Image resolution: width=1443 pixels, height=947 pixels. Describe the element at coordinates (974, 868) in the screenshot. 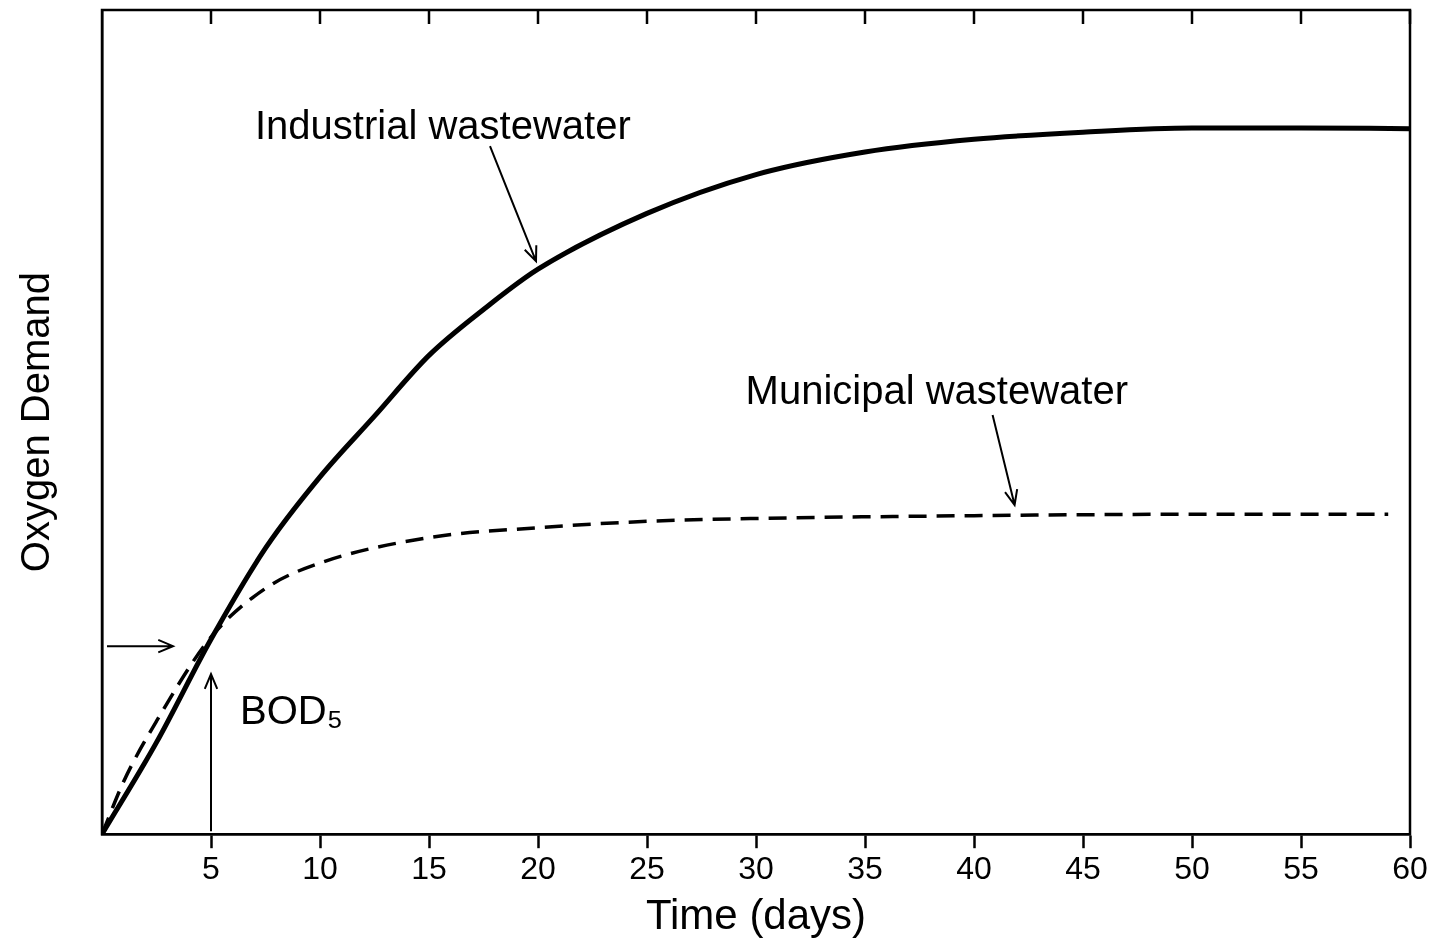

I see `x-tick-label: 40` at that location.